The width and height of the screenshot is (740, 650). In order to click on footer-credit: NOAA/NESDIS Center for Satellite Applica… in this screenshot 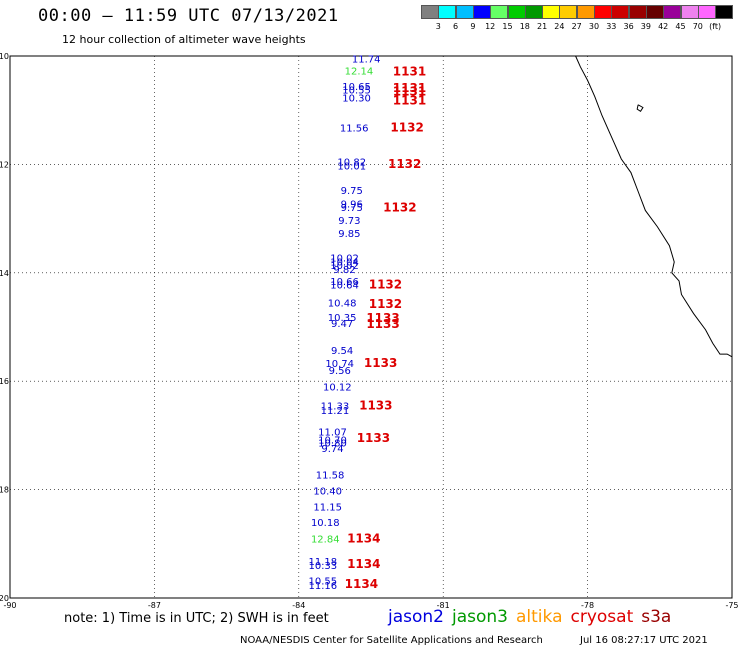, I will do `click(391, 640)`.